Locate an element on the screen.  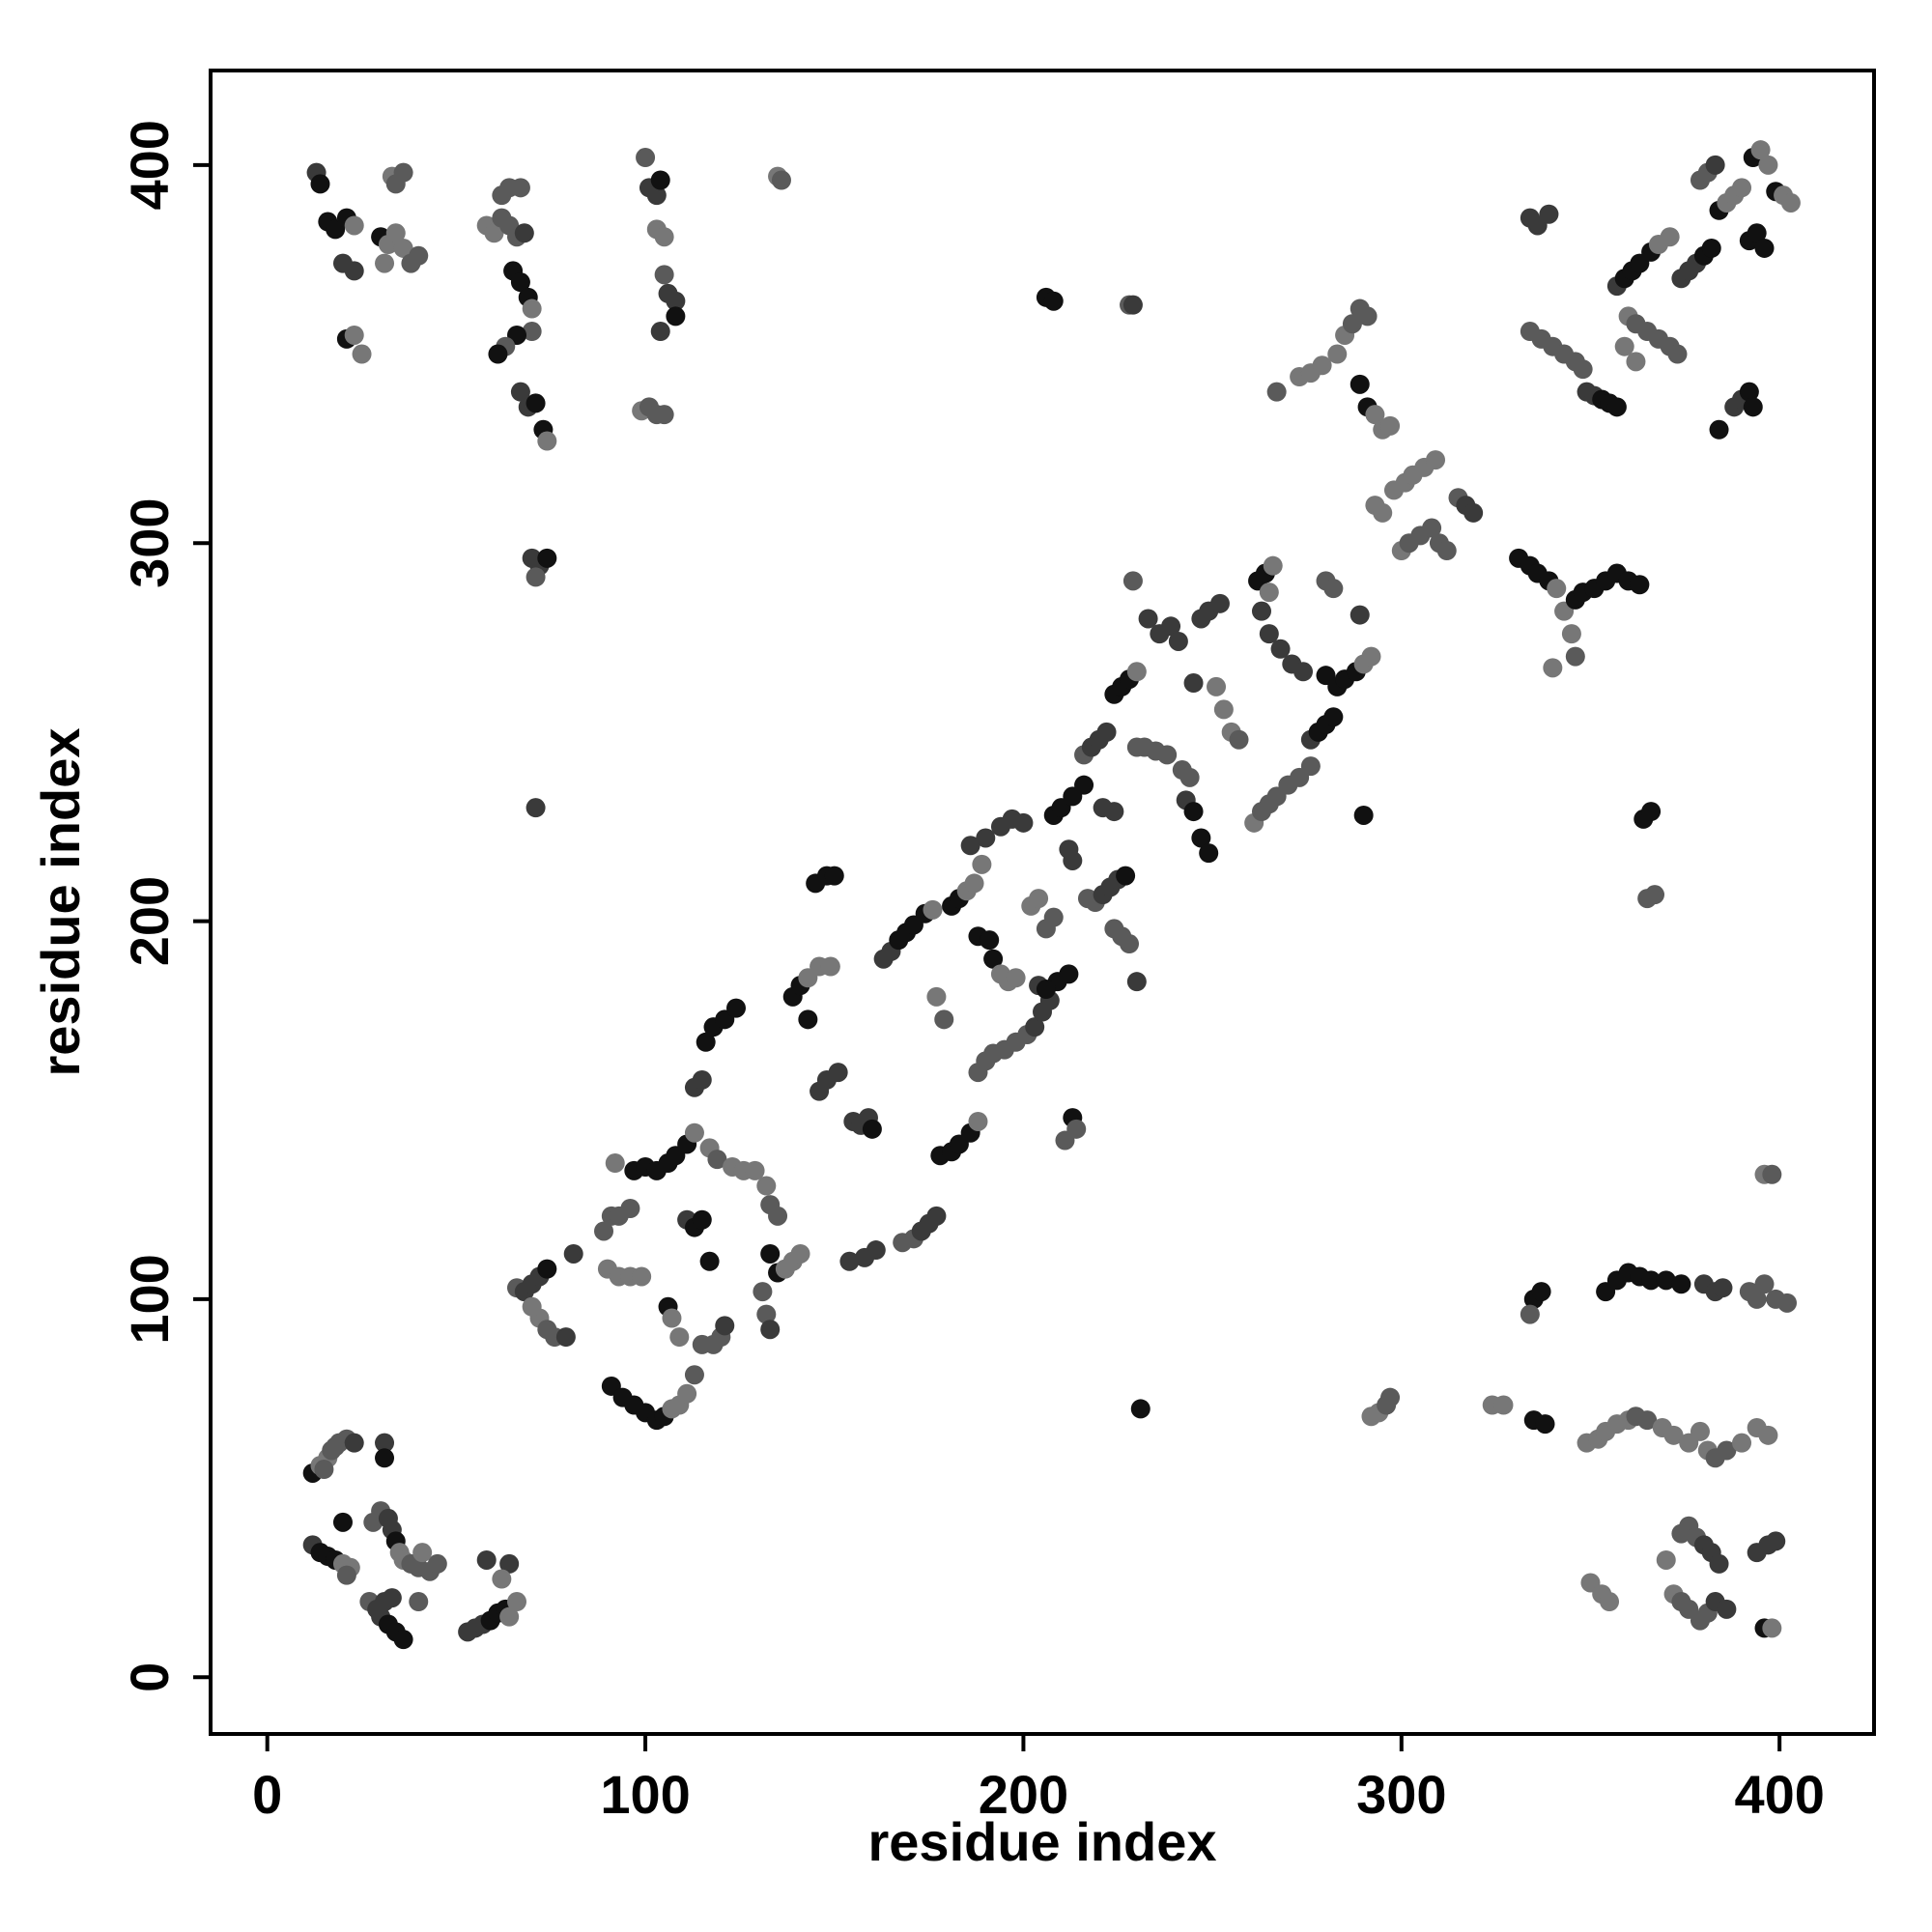
x-tick-label: 300 is located at coordinates (1401, 1794).